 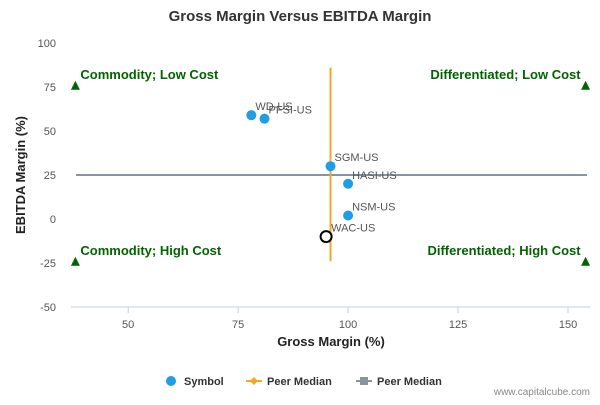 I want to click on y-tick-label: 75, so click(x=50, y=88).